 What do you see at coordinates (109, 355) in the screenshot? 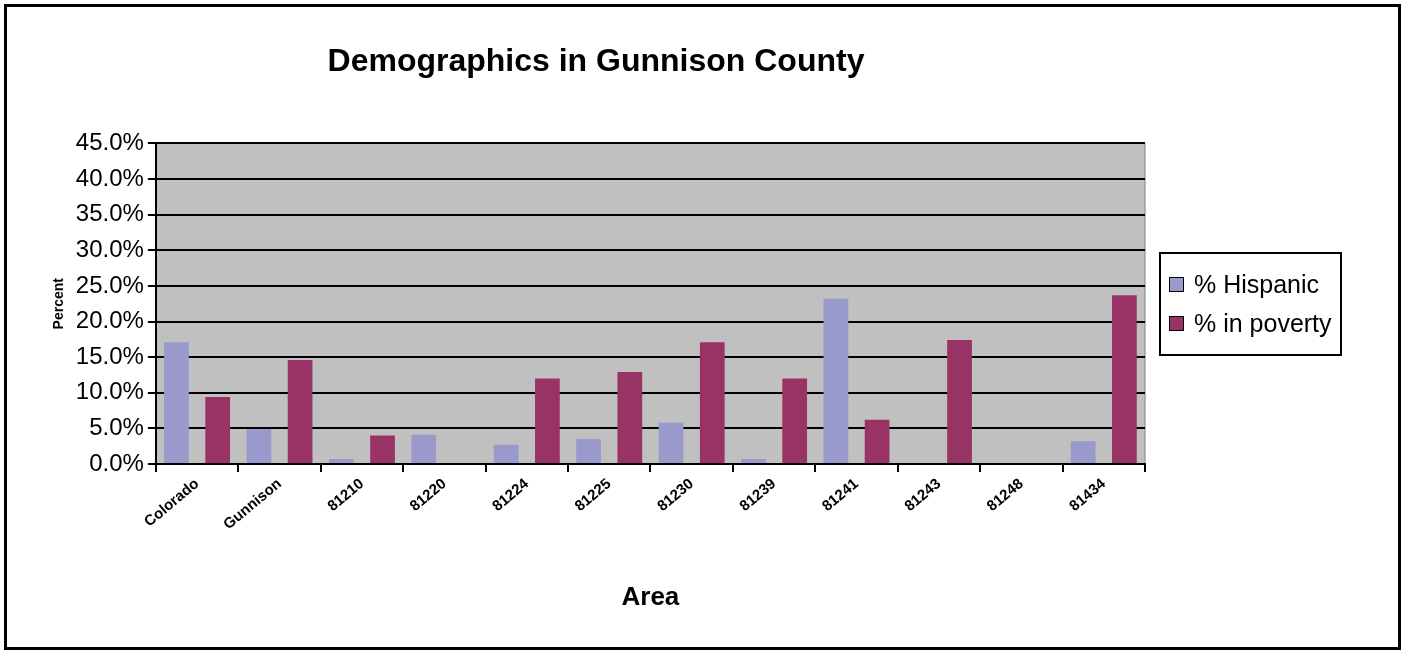
I see `y-tick-label: 15.0%` at bounding box center [109, 355].